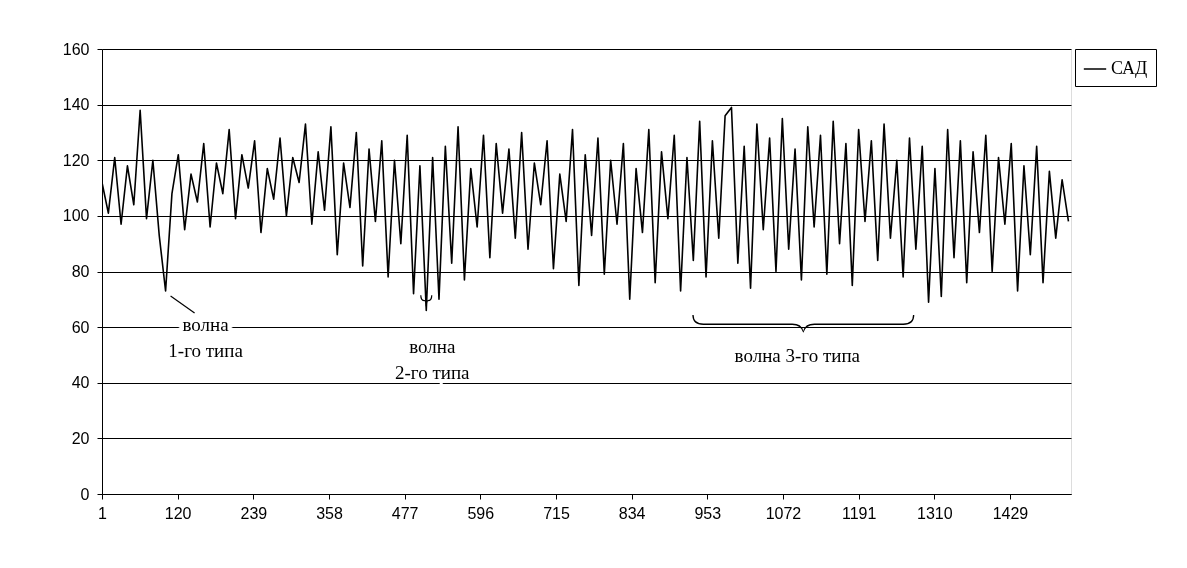  Describe the element at coordinates (80, 438) in the screenshot. I see `y-tick-label: 20` at that location.